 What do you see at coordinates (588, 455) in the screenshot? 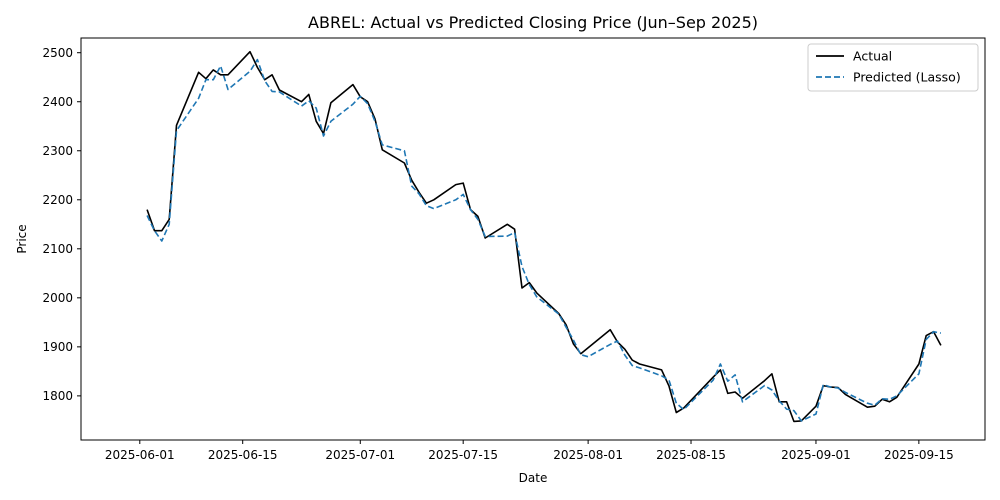
I see `x-tick-label: 2025-08-01` at bounding box center [588, 455].